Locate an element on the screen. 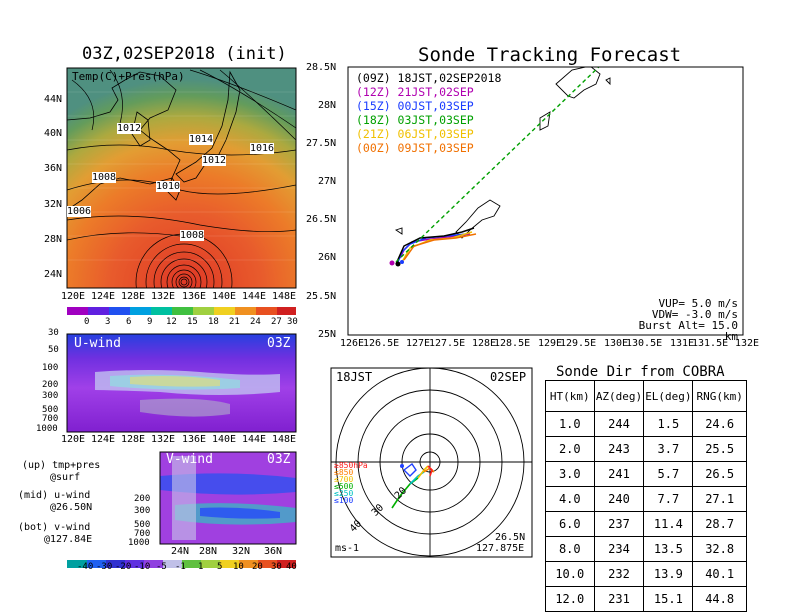 Image resolution: width=792 pixels, height=612 pixels. cell-el: 5.7 is located at coordinates (668, 474).